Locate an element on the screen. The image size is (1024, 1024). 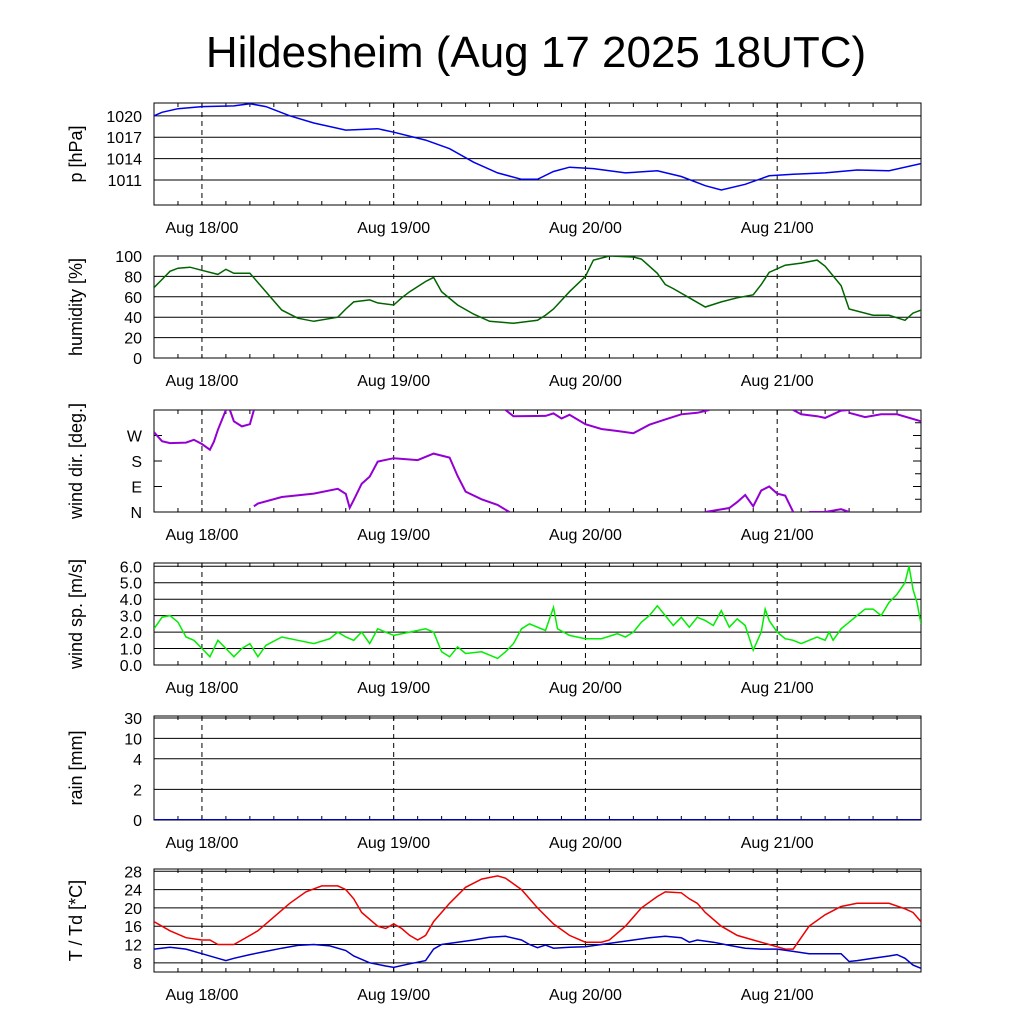
chart-title: Hildesheim (Aug 17 2025 18UTC) is located at coordinates (536, 52).